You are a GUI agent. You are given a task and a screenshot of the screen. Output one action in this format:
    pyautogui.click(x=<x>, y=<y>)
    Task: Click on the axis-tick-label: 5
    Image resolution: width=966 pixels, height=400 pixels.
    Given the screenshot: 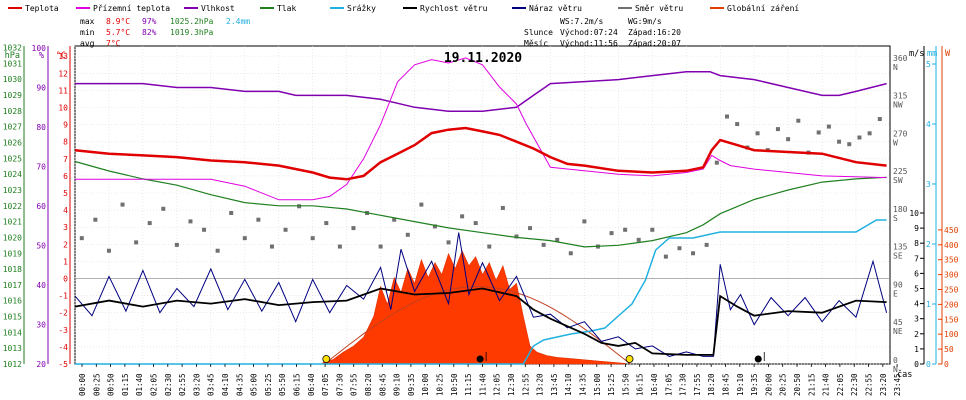 What is the action you would take?
    pyautogui.click(x=916, y=289)
    